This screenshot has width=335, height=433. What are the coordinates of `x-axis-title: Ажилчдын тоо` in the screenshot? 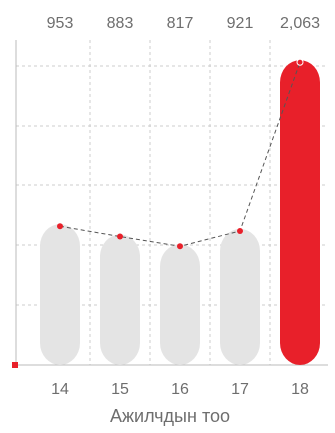 It's located at (170, 416).